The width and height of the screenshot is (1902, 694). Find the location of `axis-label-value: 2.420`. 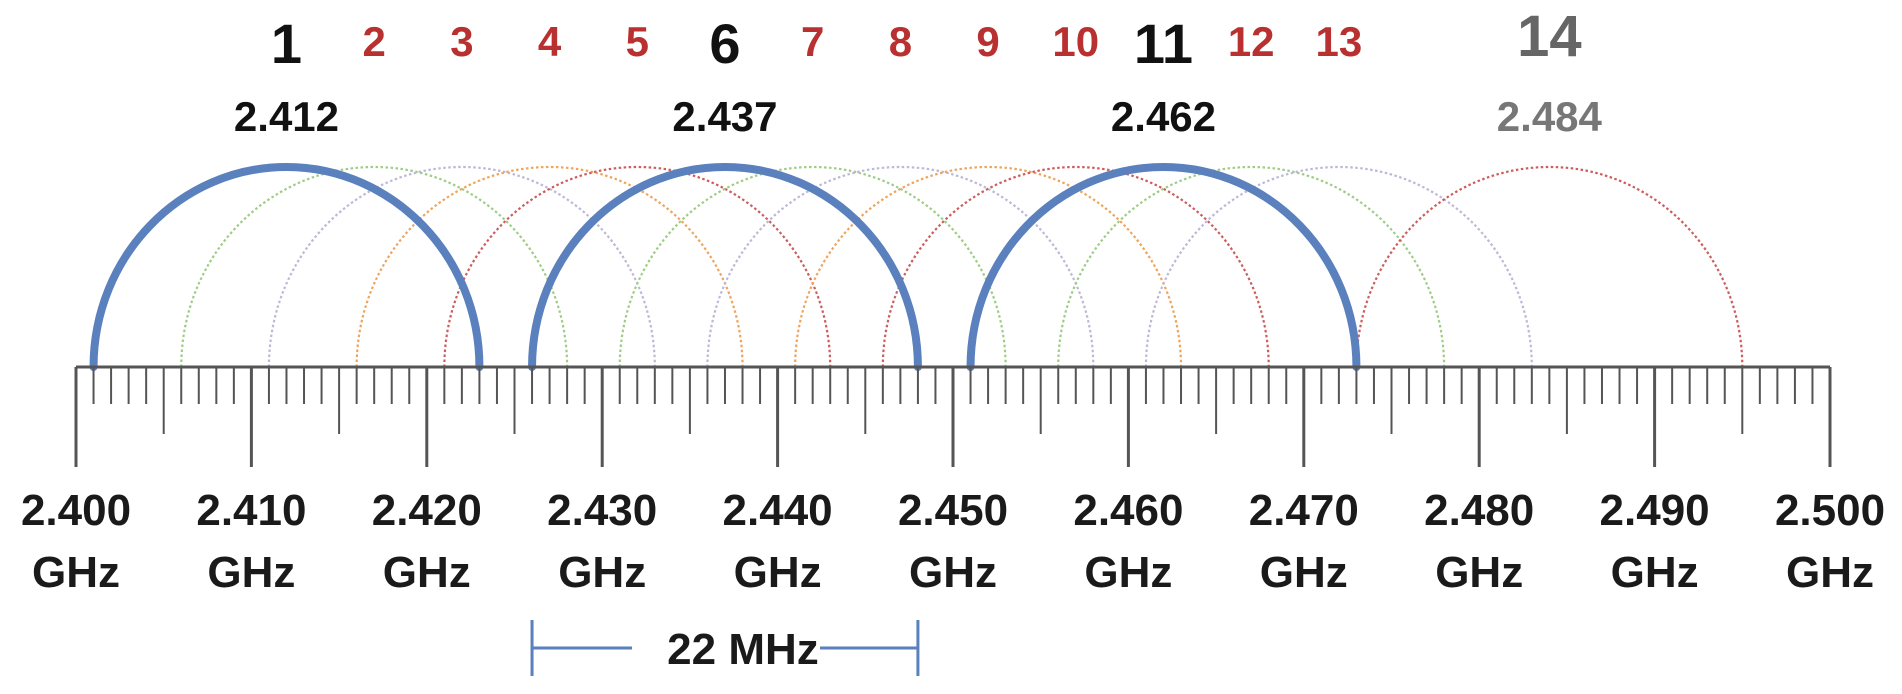

axis-label-value: 2.420 is located at coordinates (427, 510).